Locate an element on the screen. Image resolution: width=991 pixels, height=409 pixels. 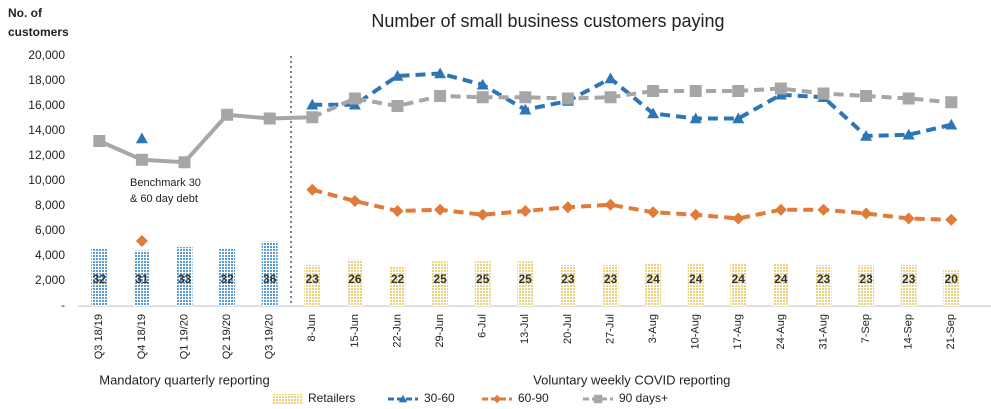
x-tick-label: Q3 18/19 is located at coordinates (99, 336).